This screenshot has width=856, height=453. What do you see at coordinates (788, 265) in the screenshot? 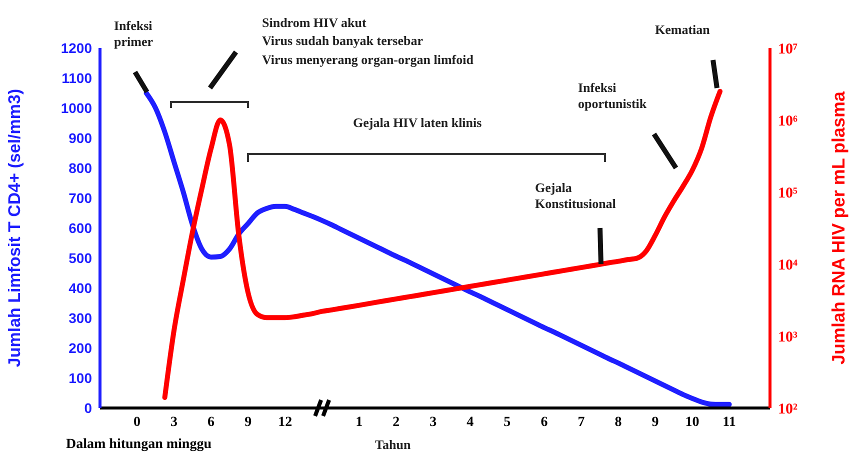
I see `y2-tick-label: 10⁴` at bounding box center [788, 265].